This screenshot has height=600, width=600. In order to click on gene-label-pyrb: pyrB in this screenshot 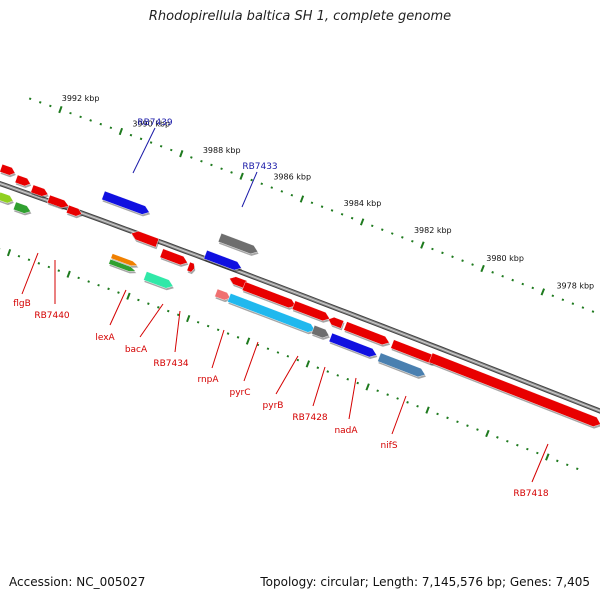, I will do `click(273, 406)`.